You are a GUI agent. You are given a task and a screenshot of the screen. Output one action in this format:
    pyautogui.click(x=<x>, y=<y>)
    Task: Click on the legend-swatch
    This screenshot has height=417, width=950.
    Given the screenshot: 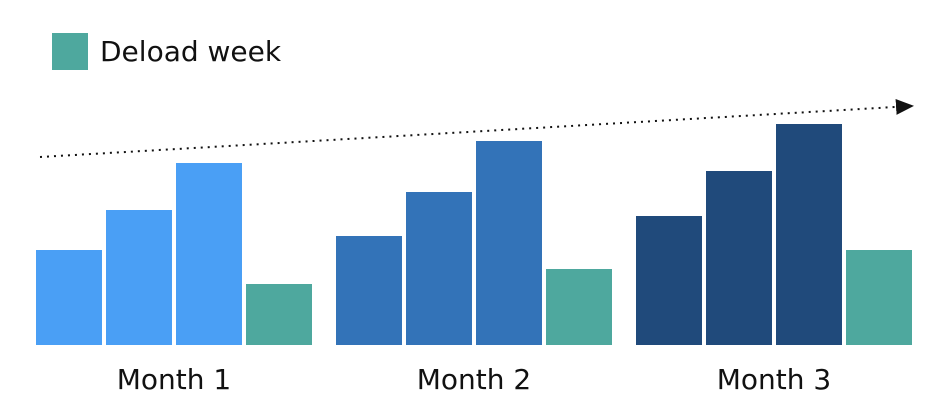 What is the action you would take?
    pyautogui.click(x=70, y=51)
    